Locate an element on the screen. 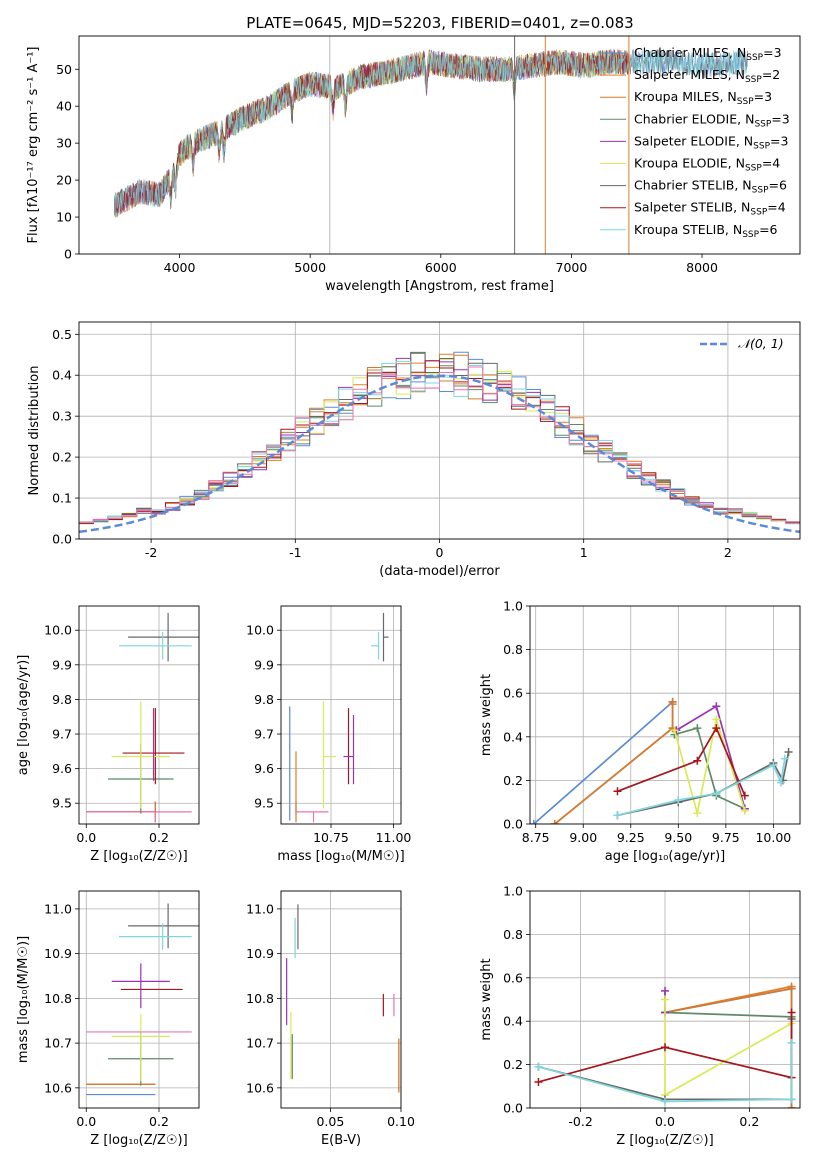  residuals-x-tick-label: -1 is located at coordinates (295, 552).